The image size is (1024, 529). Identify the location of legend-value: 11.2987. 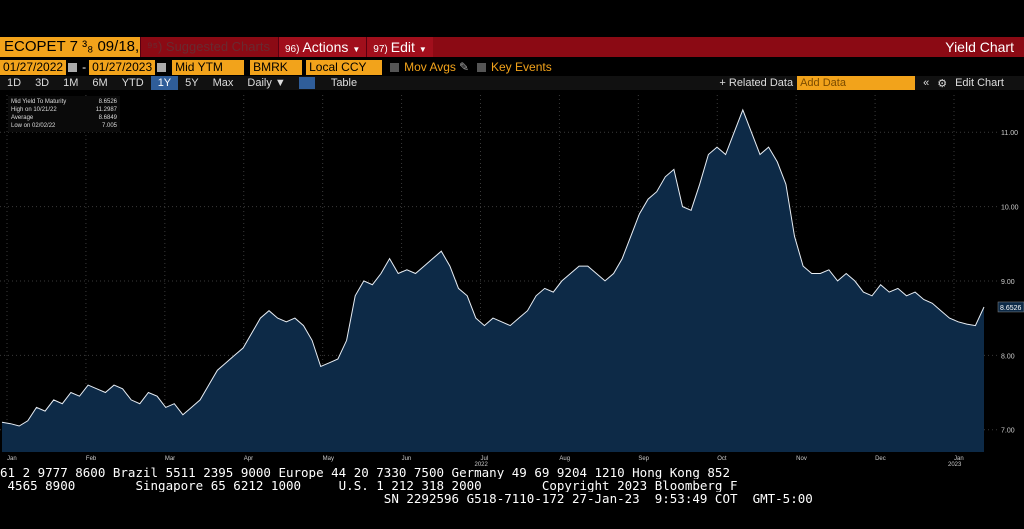
(106, 110).